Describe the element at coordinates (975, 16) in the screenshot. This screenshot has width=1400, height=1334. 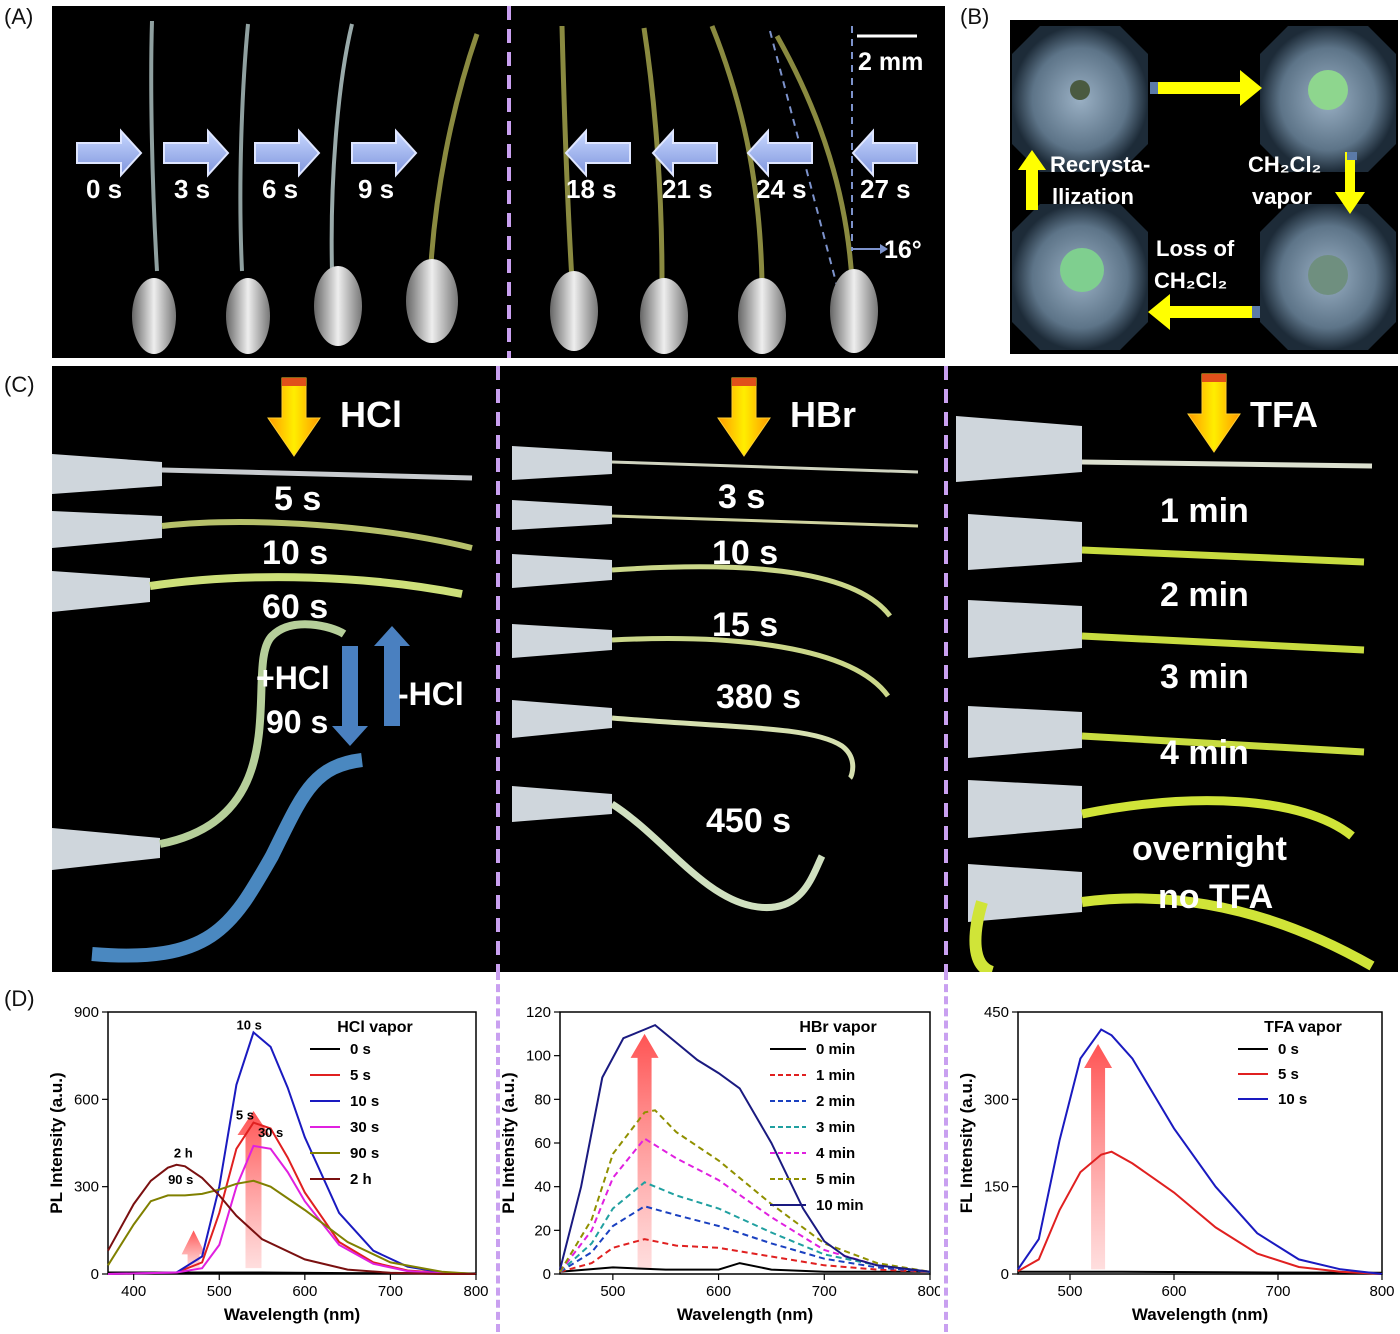
I see `panel-label-b: (B)` at that location.